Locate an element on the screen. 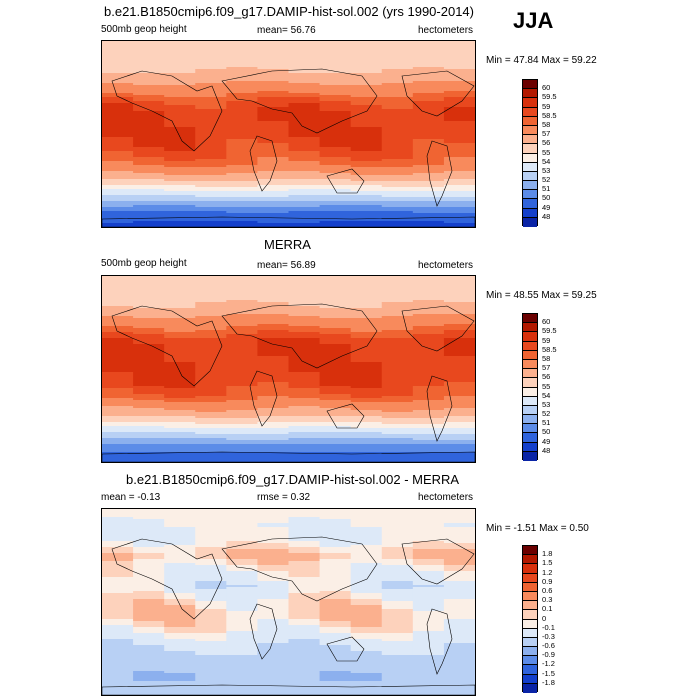 The width and height of the screenshot is (700, 700). colorbar-tick-label: 56 is located at coordinates (546, 377).